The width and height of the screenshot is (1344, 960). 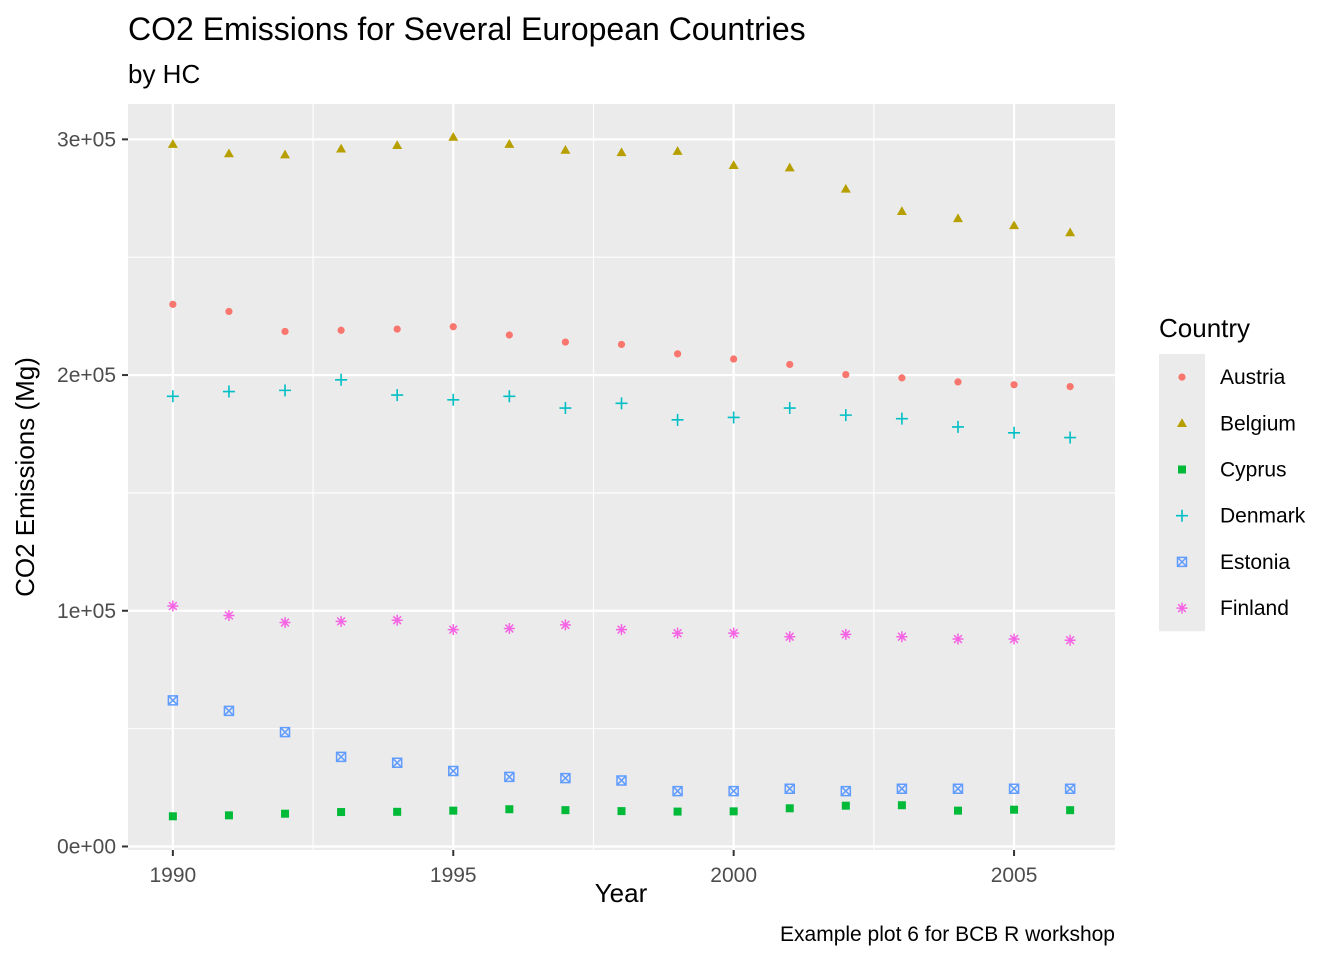 I want to click on y-tick-label: 3e+05, so click(x=86, y=139).